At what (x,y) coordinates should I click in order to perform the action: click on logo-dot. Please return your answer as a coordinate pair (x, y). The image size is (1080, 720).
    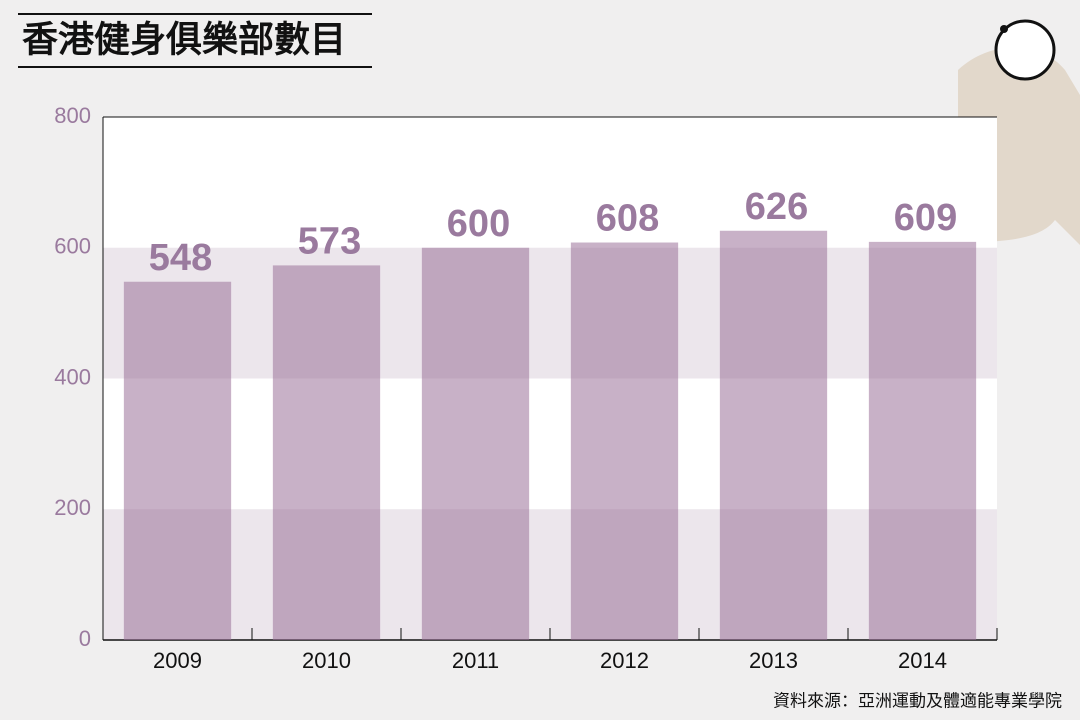
    Looking at the image, I should click on (1004, 29).